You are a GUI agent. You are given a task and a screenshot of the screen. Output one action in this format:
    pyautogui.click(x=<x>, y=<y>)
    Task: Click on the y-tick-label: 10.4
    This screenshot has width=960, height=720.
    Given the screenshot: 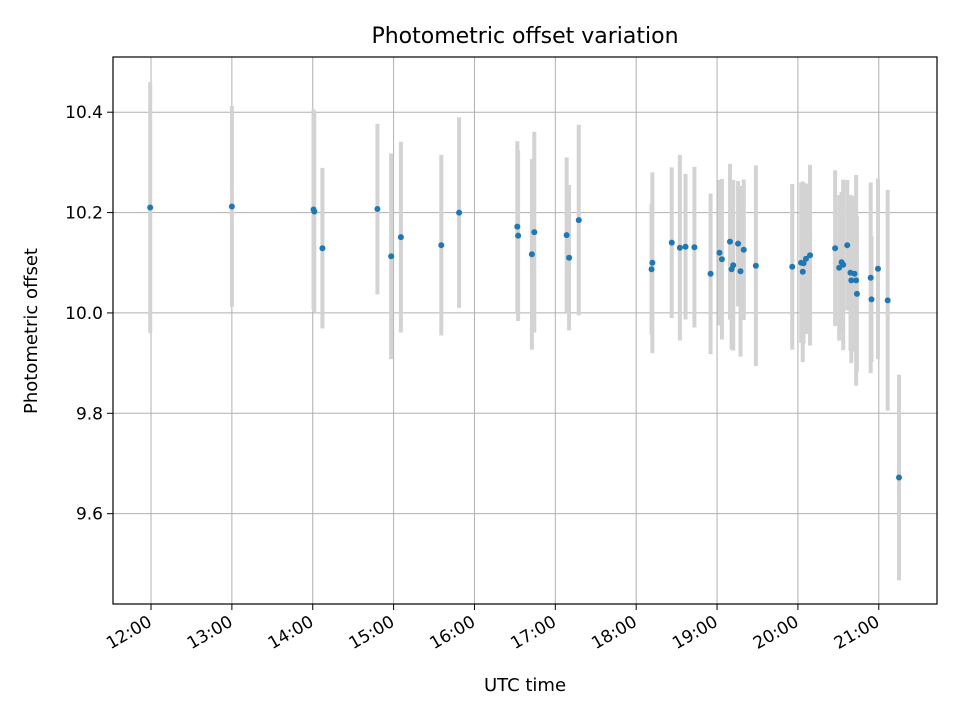 What is the action you would take?
    pyautogui.click(x=84, y=113)
    